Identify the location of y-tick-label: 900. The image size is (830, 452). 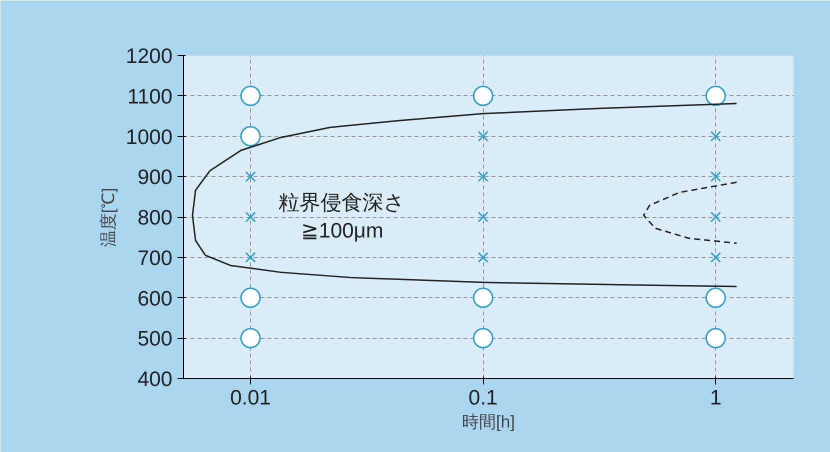
(155, 178).